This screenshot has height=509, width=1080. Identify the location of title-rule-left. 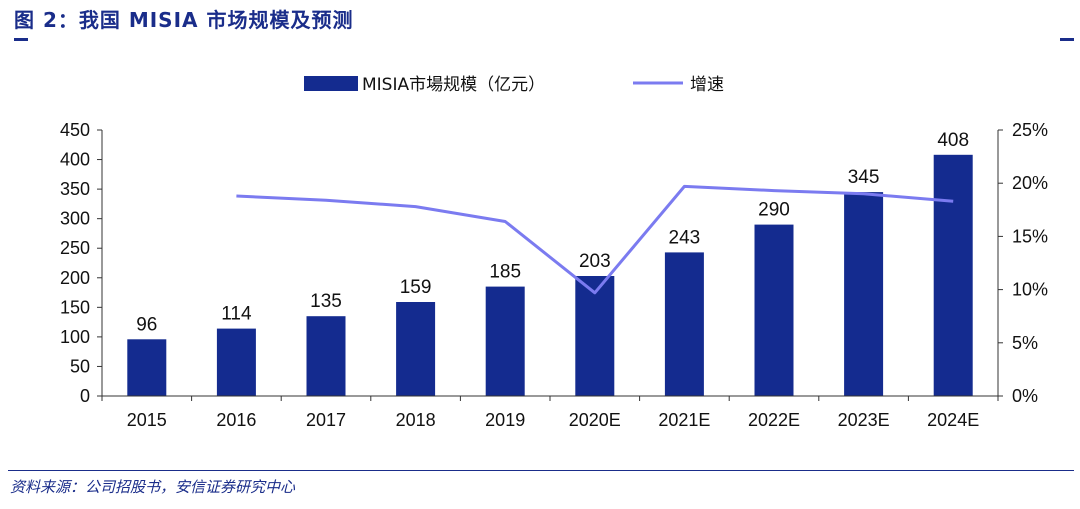
(21, 39).